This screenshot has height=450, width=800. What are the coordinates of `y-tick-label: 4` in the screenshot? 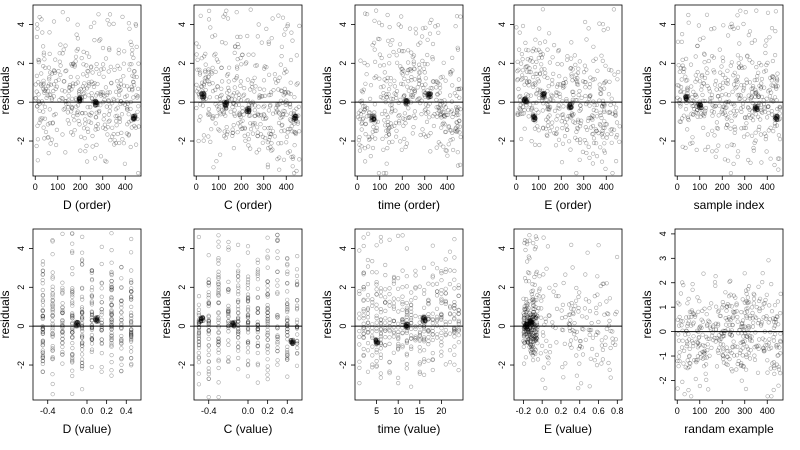 It's located at (182, 24).